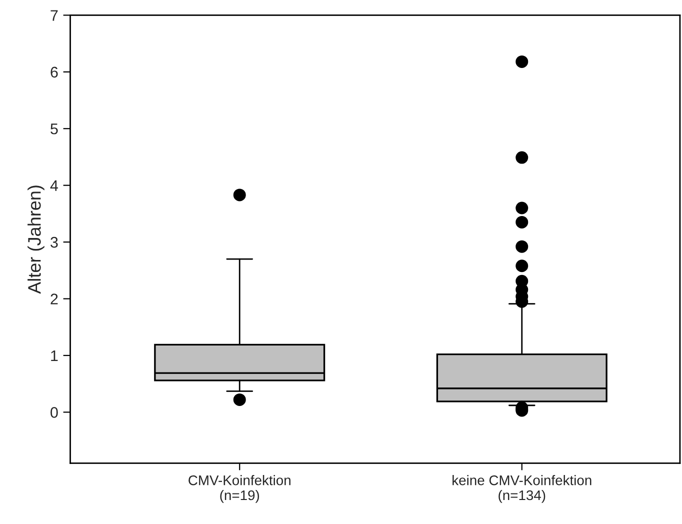  I want to click on x-tick-label: keine CMV-Koinfektion (n=134), so click(522, 489).